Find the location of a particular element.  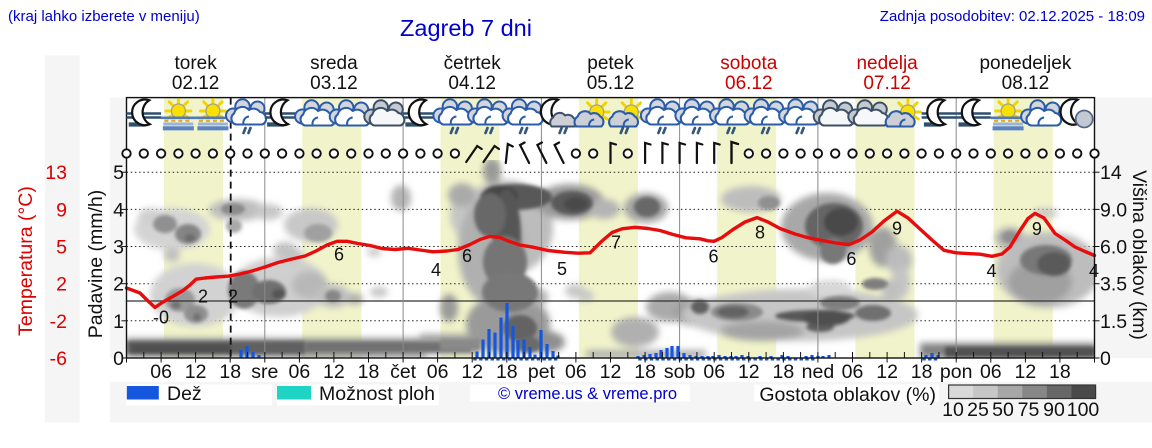

svg-text: 1.5 is located at coordinates (1113, 322).